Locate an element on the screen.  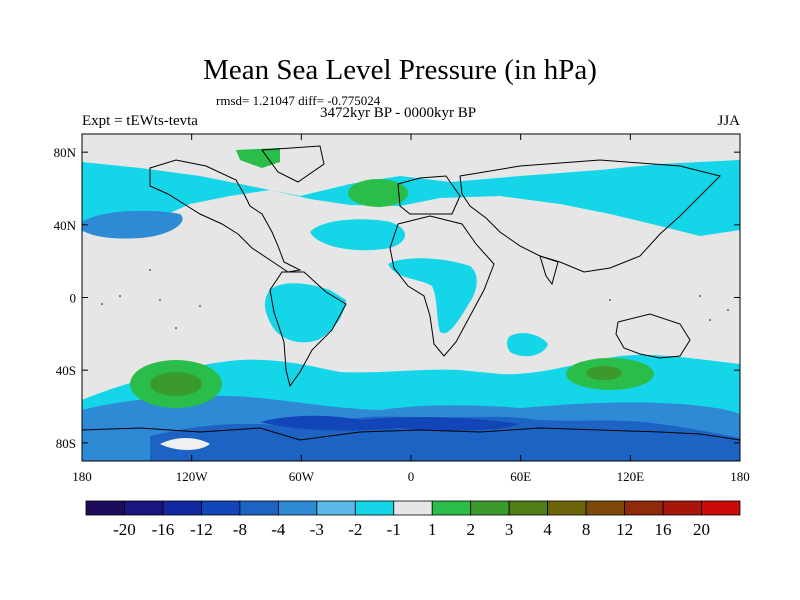
colorbar-label: -20 is located at coordinates (124, 529).